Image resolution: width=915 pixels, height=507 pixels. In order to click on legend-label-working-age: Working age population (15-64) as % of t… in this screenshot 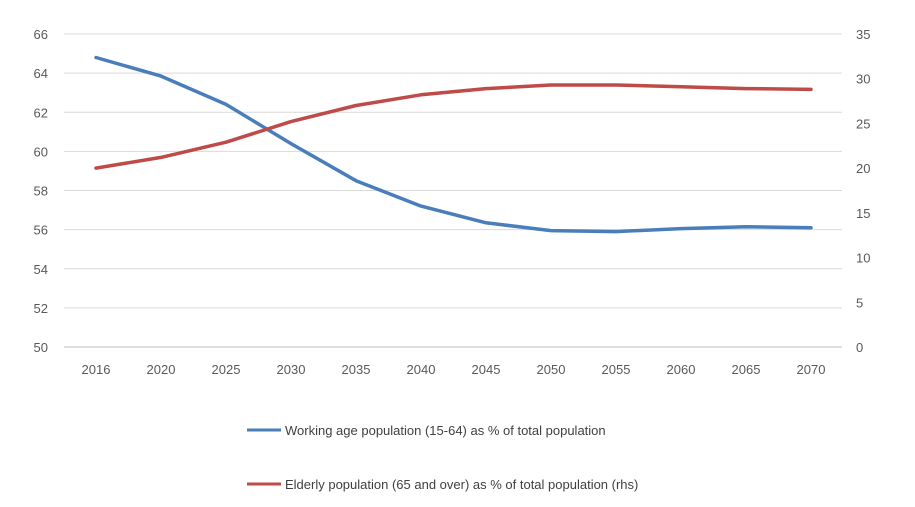, I will do `click(445, 430)`.